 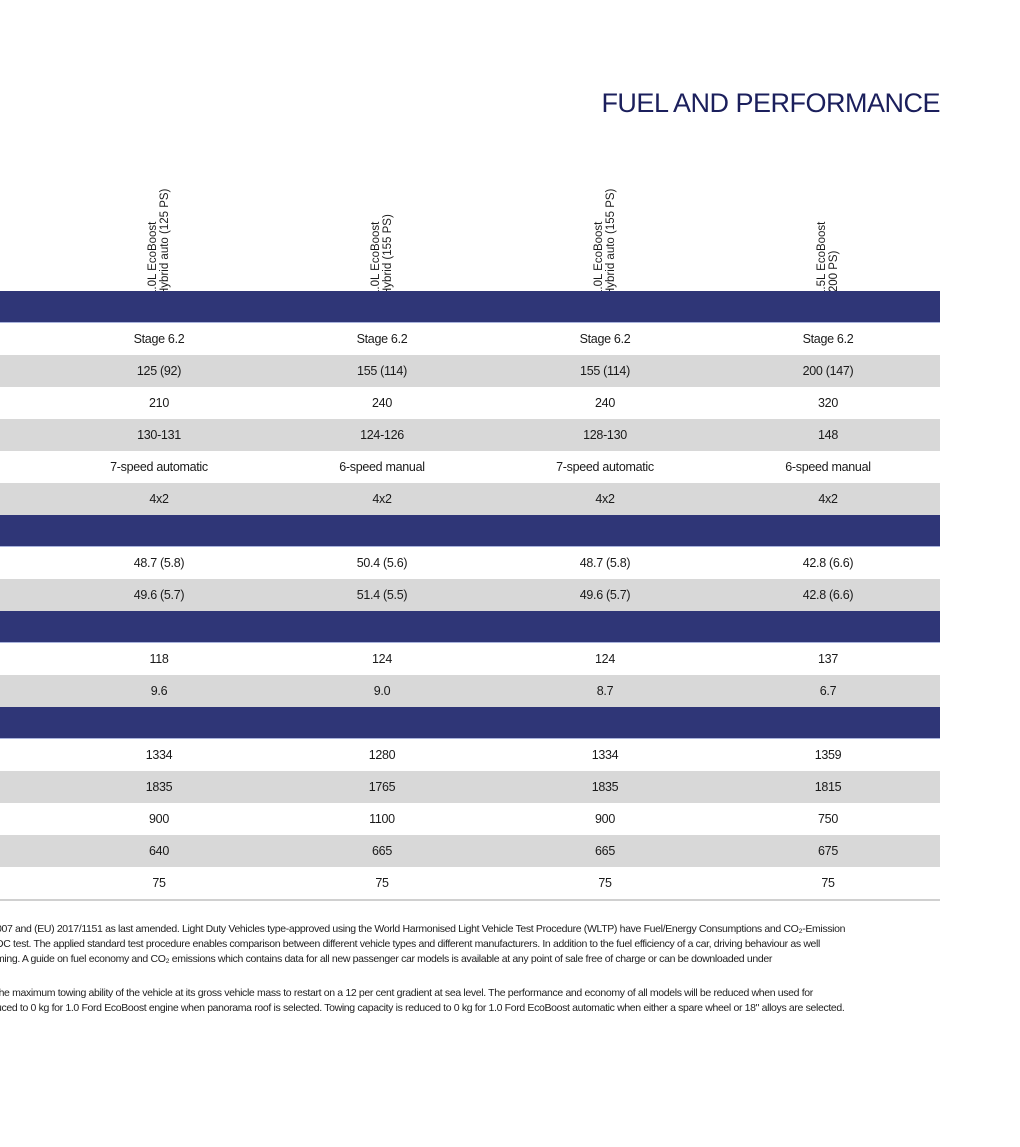 What do you see at coordinates (828, 787) in the screenshot?
I see `table-cell: 1815` at bounding box center [828, 787].